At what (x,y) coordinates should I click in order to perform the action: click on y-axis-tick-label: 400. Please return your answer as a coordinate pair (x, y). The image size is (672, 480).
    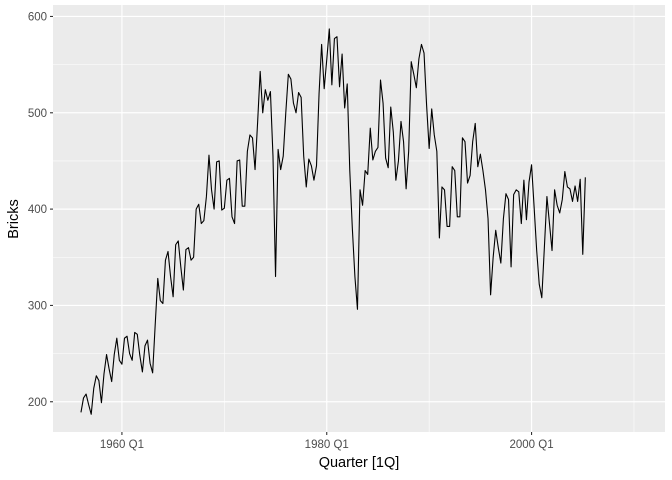
    Looking at the image, I should click on (37, 210).